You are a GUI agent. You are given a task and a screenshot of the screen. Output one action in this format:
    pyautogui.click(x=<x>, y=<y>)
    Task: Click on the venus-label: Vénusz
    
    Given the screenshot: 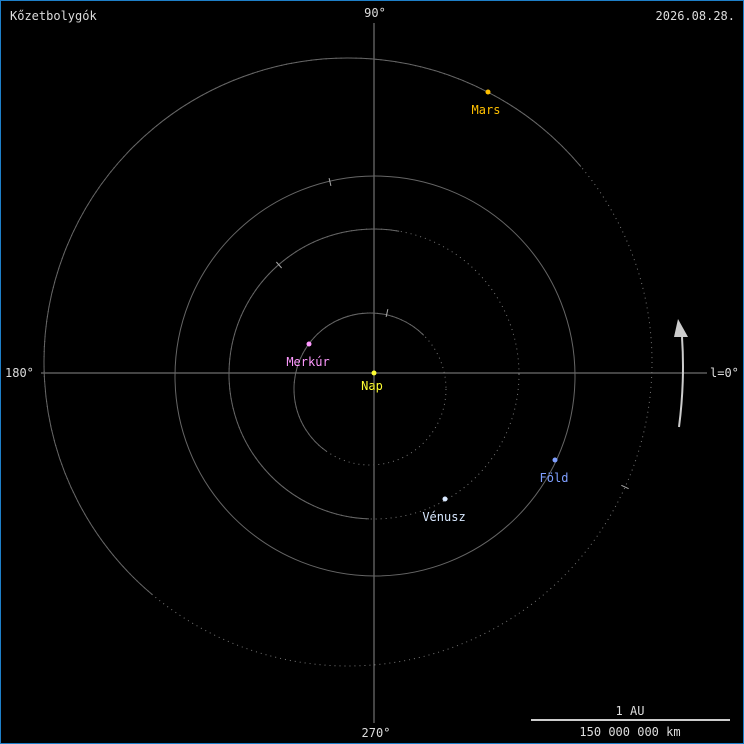 What is the action you would take?
    pyautogui.click(x=444, y=517)
    